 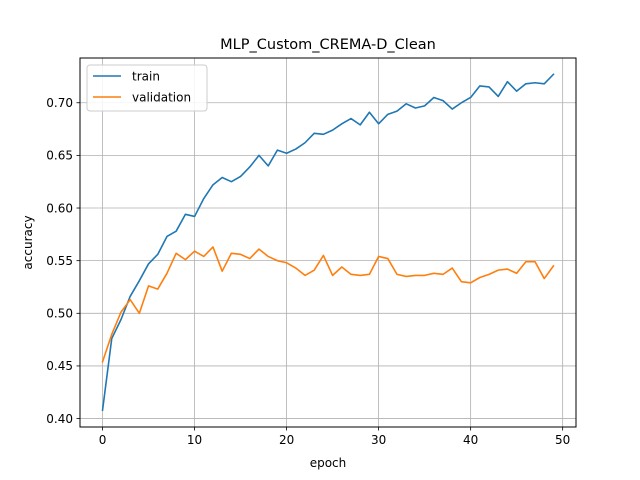 What do you see at coordinates (59, 314) in the screenshot?
I see `y-tick-label: 0.50` at bounding box center [59, 314].